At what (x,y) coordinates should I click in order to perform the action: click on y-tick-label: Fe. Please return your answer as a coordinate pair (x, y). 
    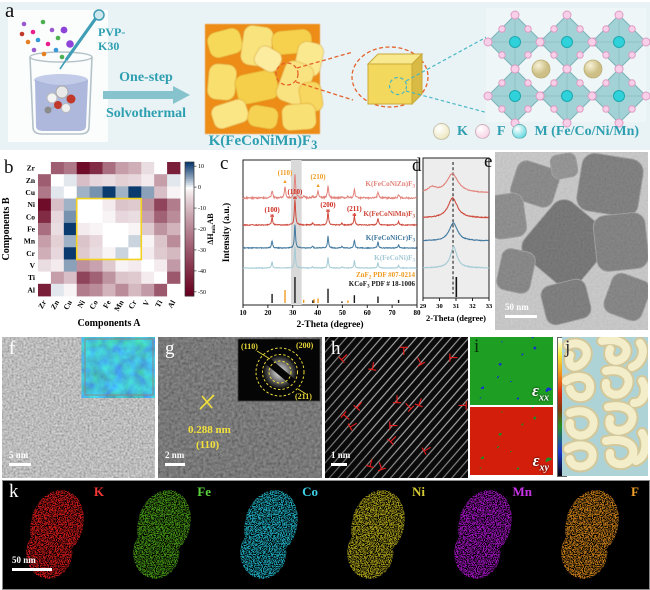
    Looking at the image, I should click on (31, 229).